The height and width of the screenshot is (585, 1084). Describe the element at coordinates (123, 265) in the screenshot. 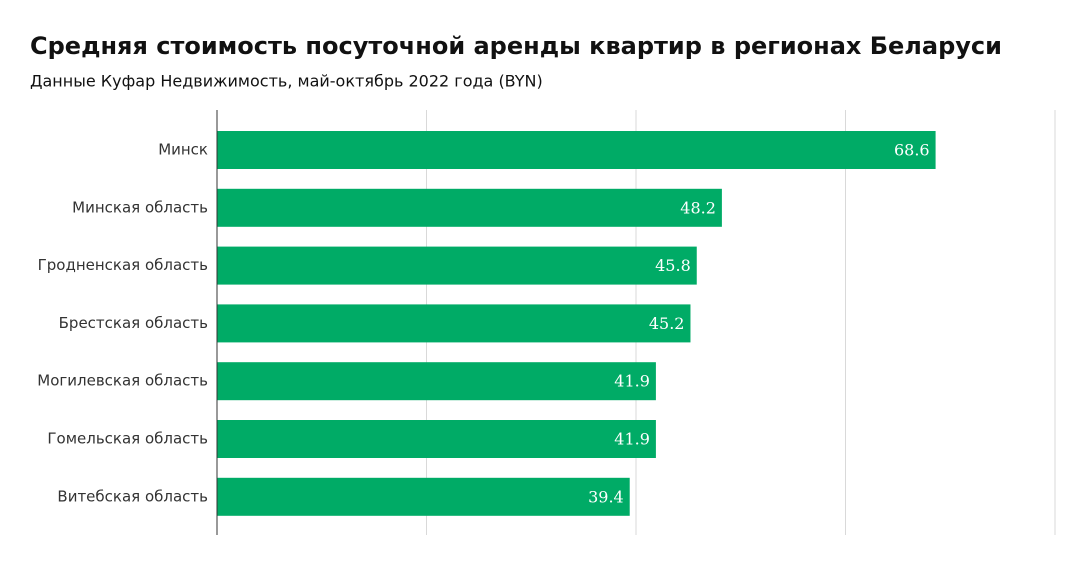

I see `category-label: Гродненская область` at that location.